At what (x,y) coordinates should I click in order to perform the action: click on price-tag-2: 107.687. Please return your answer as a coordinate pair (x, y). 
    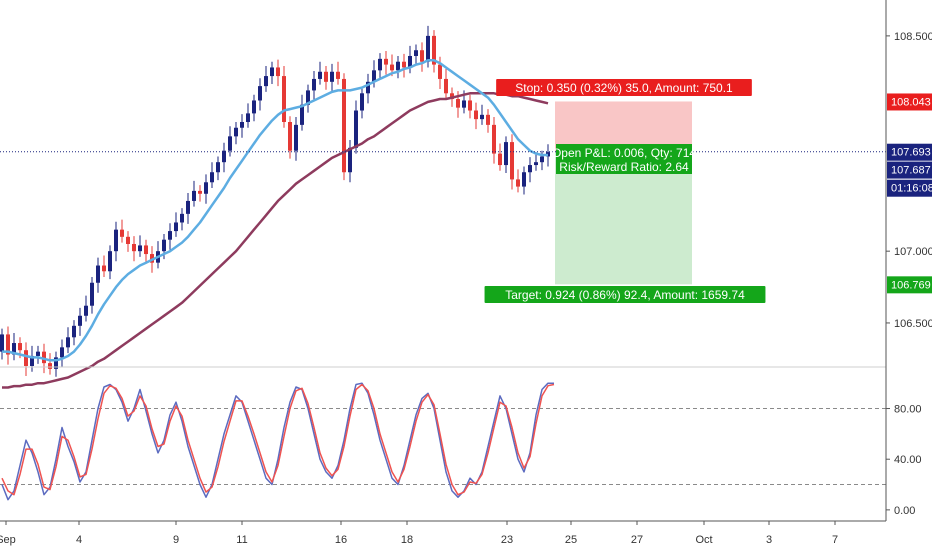
    Looking at the image, I should click on (911, 171).